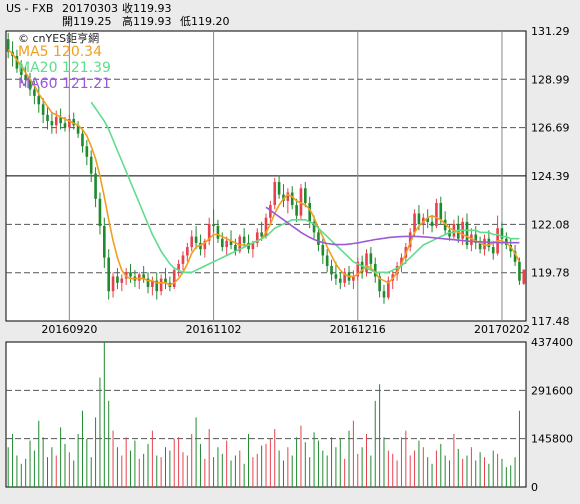 This screenshot has height=504, width=580. I want to click on date-label: 20170303, so click(90, 8).